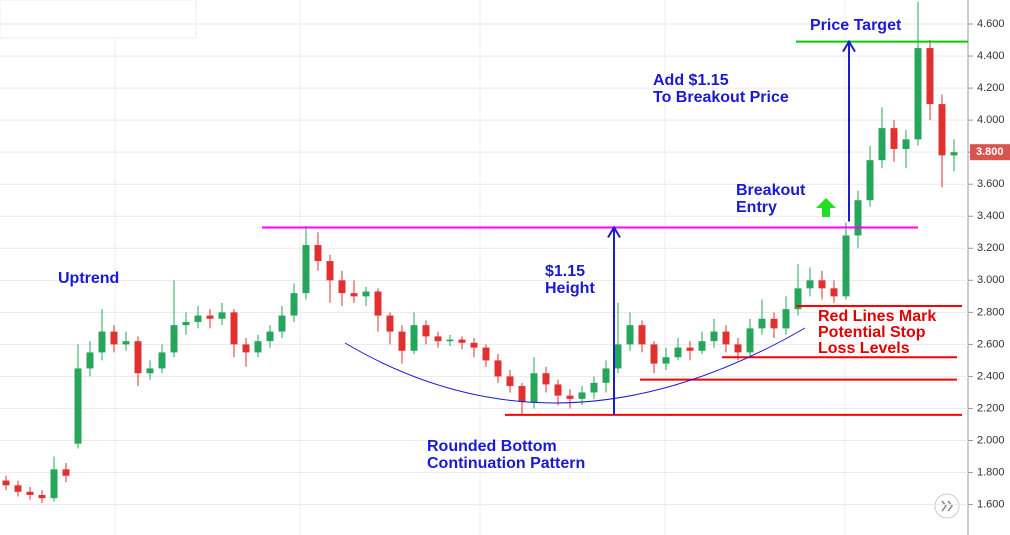 The image size is (1010, 535). What do you see at coordinates (492, 446) in the screenshot?
I see `annotation: Rounded Bottom` at bounding box center [492, 446].